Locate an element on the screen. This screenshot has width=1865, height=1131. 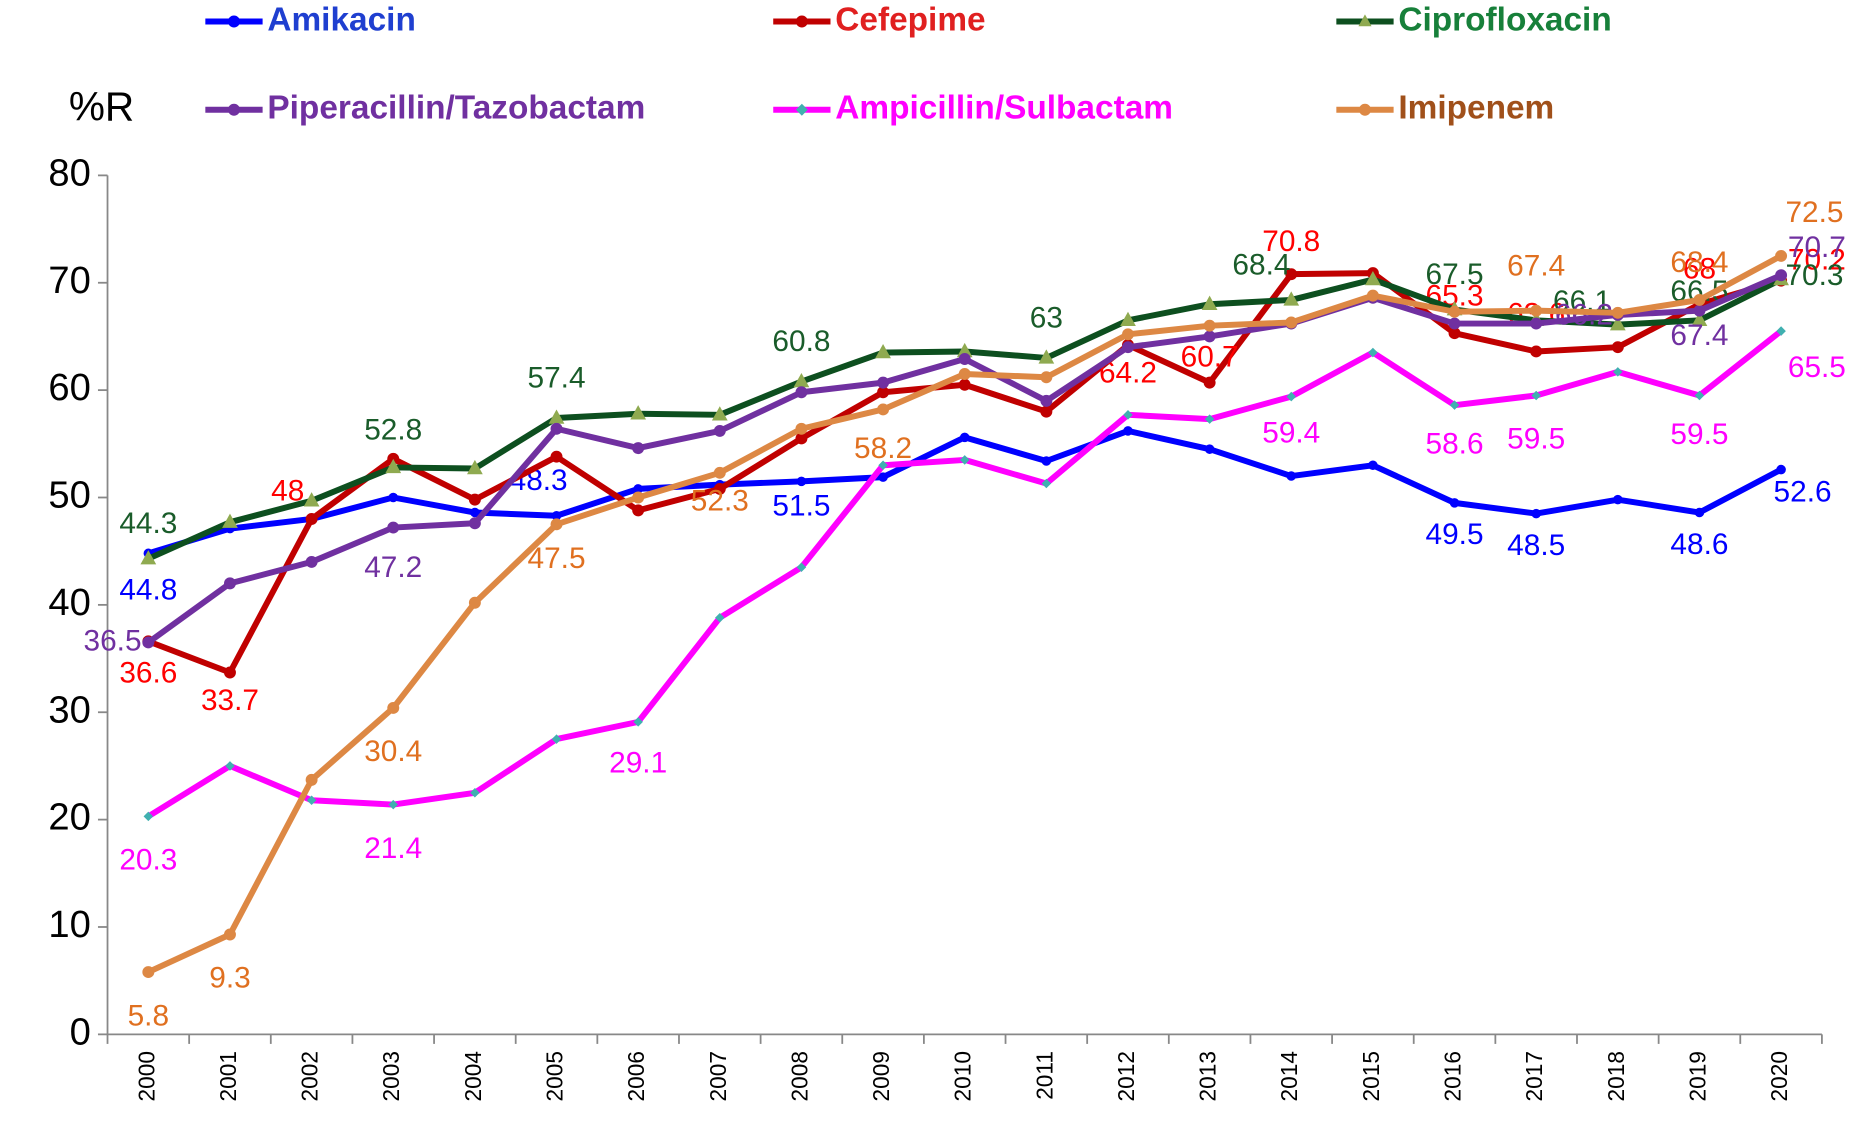
data-label: 51.5 is located at coordinates (801, 506).